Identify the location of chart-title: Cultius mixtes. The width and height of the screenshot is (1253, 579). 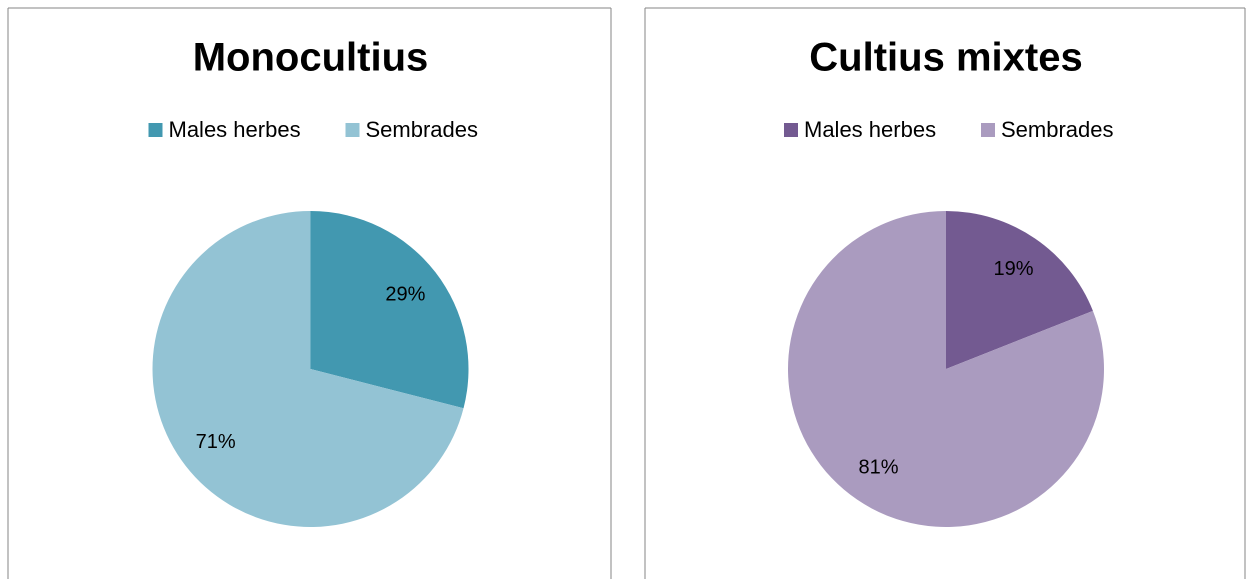
(945, 58).